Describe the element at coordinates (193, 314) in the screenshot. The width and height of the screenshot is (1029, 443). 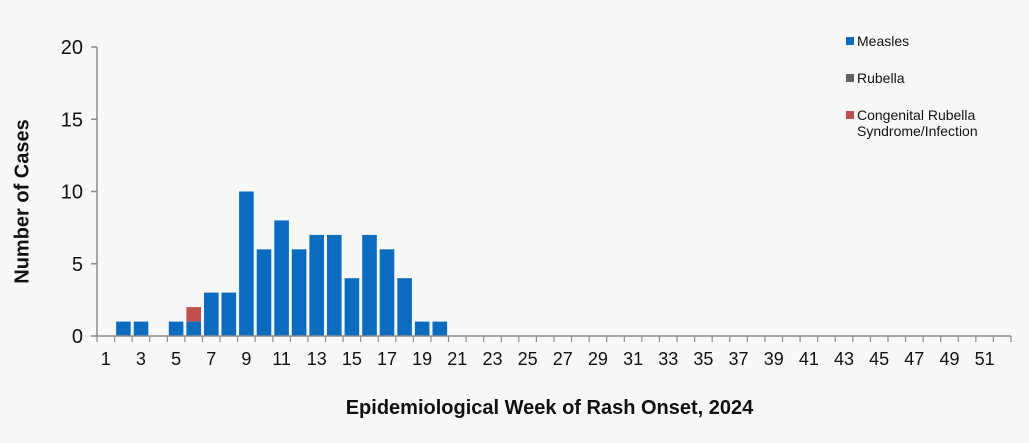
I see `bar-congenital` at that location.